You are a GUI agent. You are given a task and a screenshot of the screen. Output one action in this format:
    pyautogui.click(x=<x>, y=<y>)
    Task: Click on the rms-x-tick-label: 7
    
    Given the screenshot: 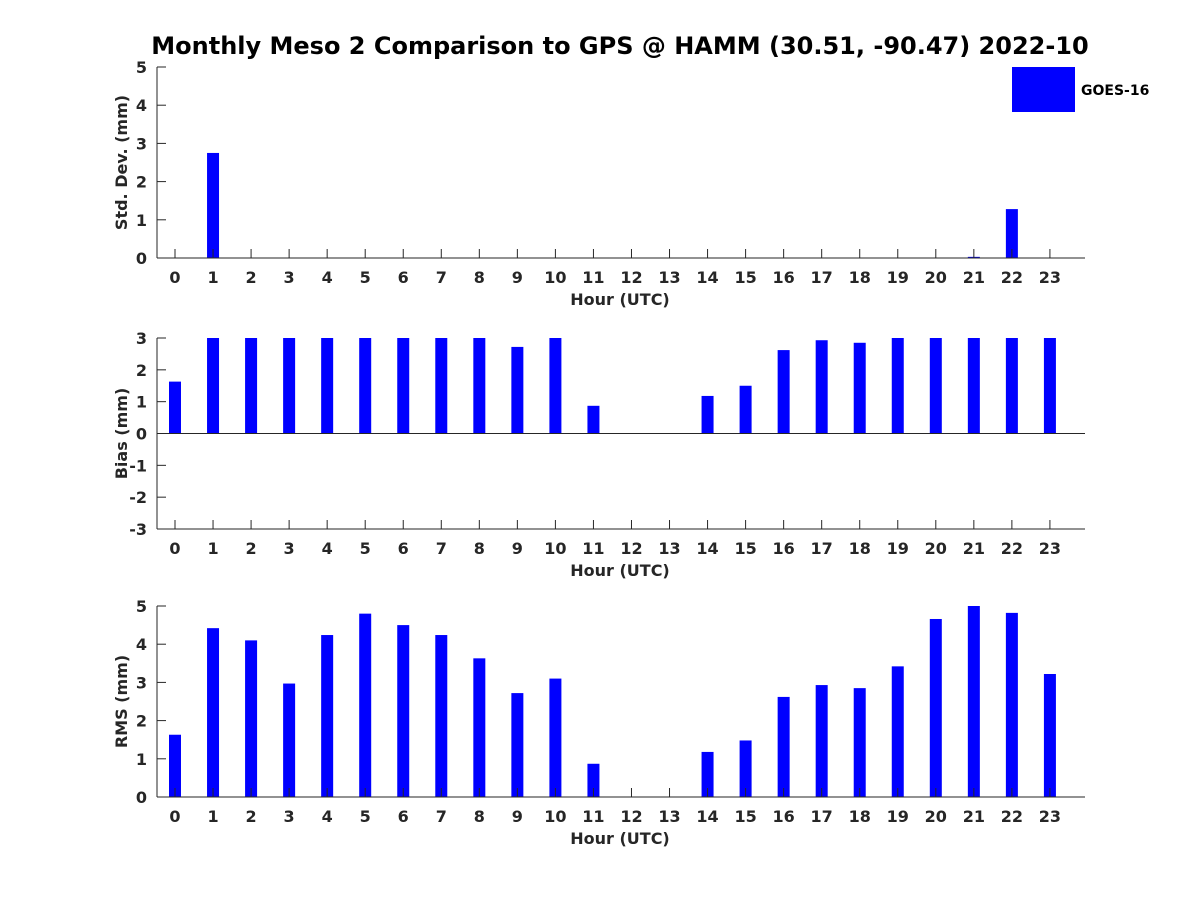 What is the action you would take?
    pyautogui.click(x=441, y=816)
    